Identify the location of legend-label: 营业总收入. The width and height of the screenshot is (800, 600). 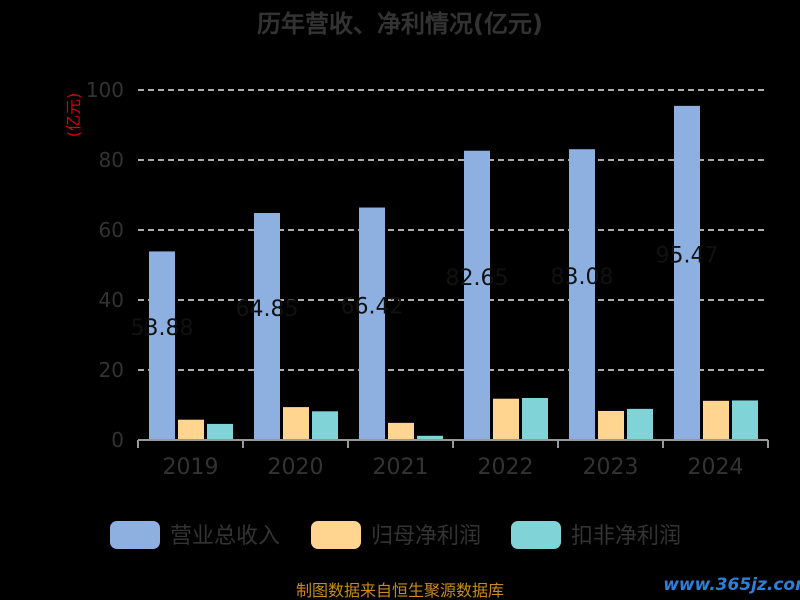
(225, 536).